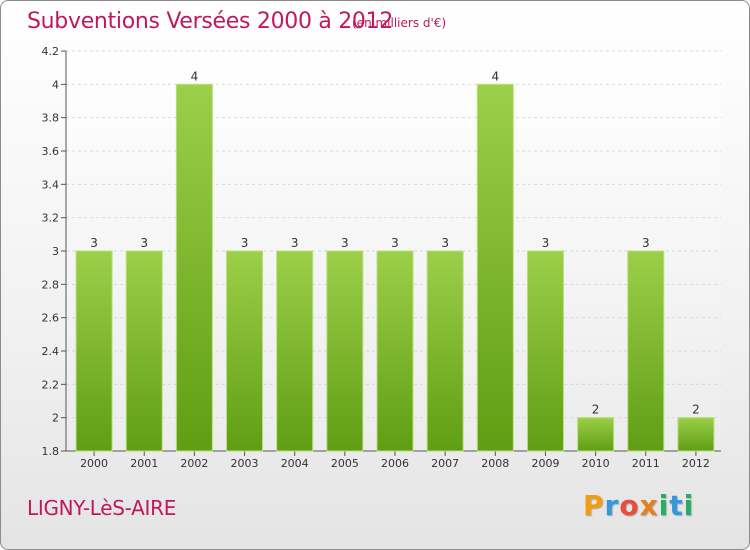 The height and width of the screenshot is (550, 750). I want to click on logo-letter: P, so click(594, 505).